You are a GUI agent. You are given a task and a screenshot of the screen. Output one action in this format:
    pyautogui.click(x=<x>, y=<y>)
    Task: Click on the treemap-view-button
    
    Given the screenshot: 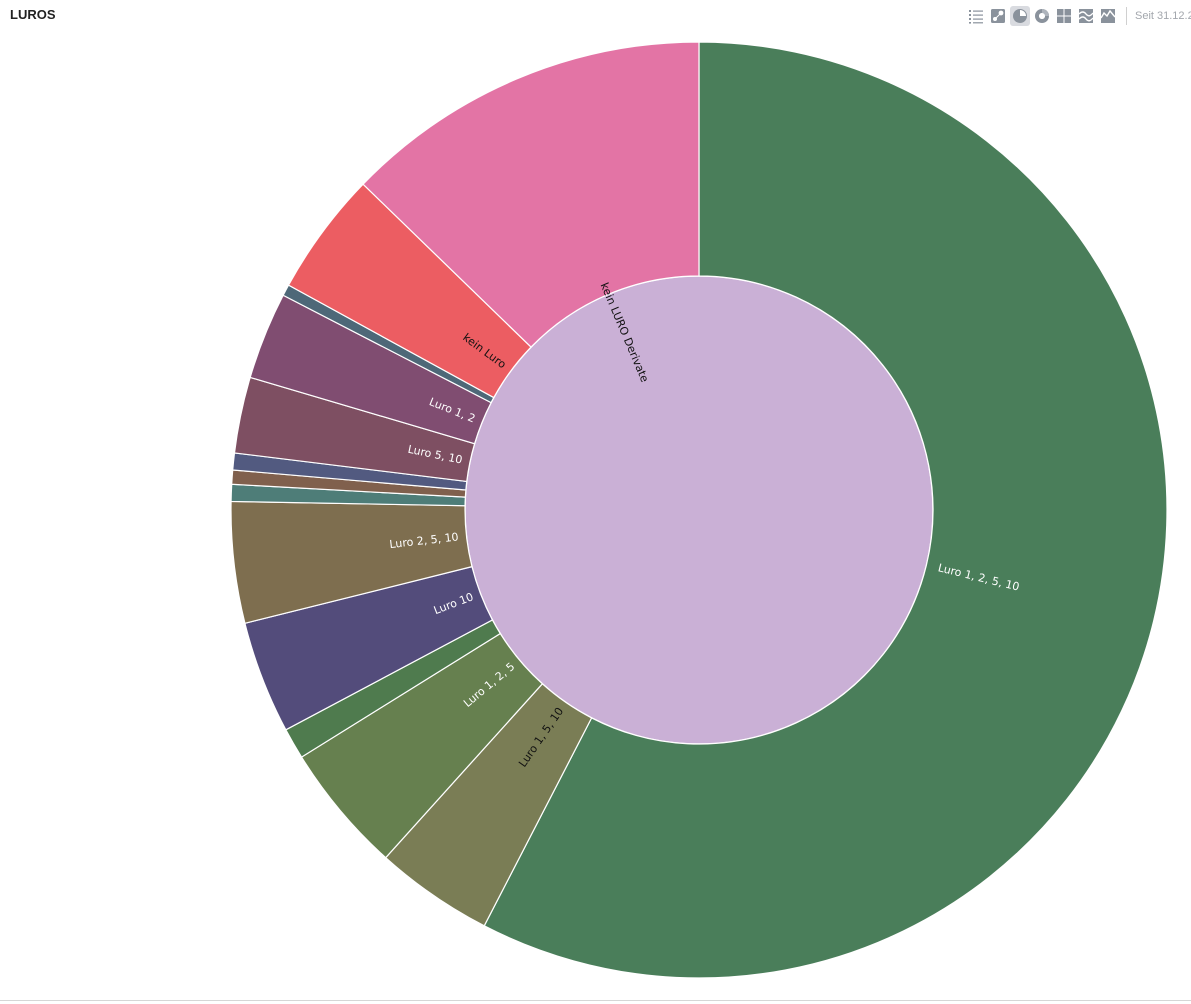 What is the action you would take?
    pyautogui.click(x=1064, y=16)
    